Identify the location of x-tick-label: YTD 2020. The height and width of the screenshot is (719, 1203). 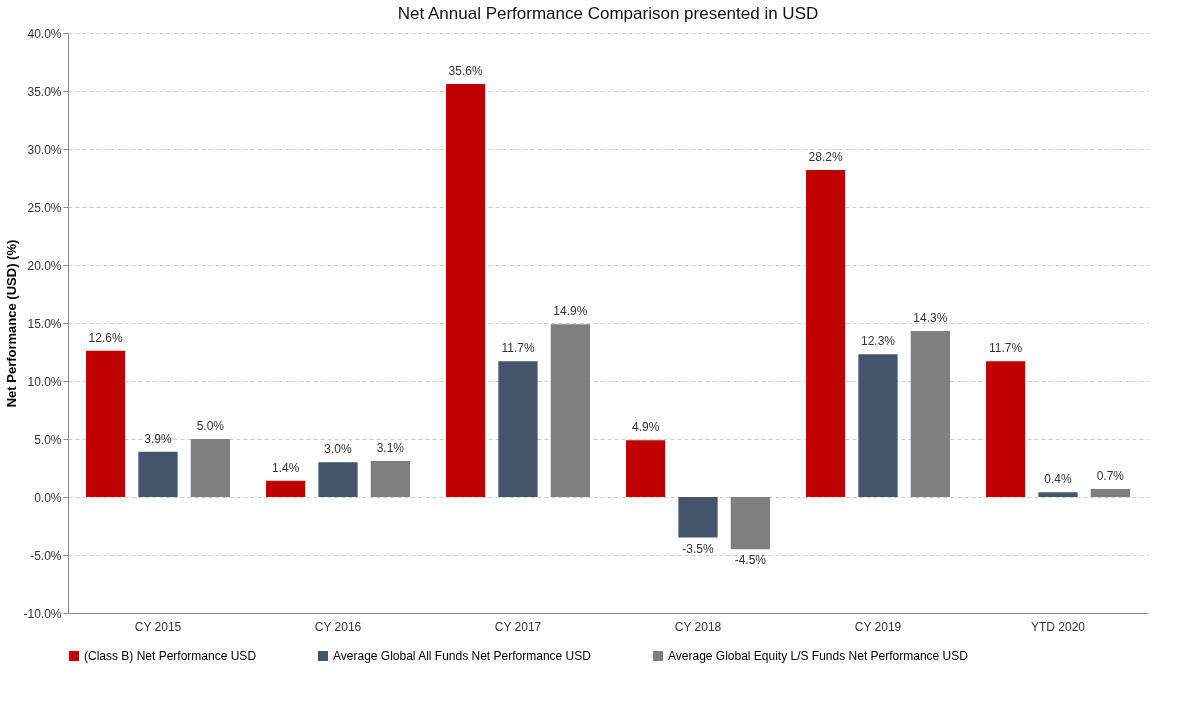
(1058, 626).